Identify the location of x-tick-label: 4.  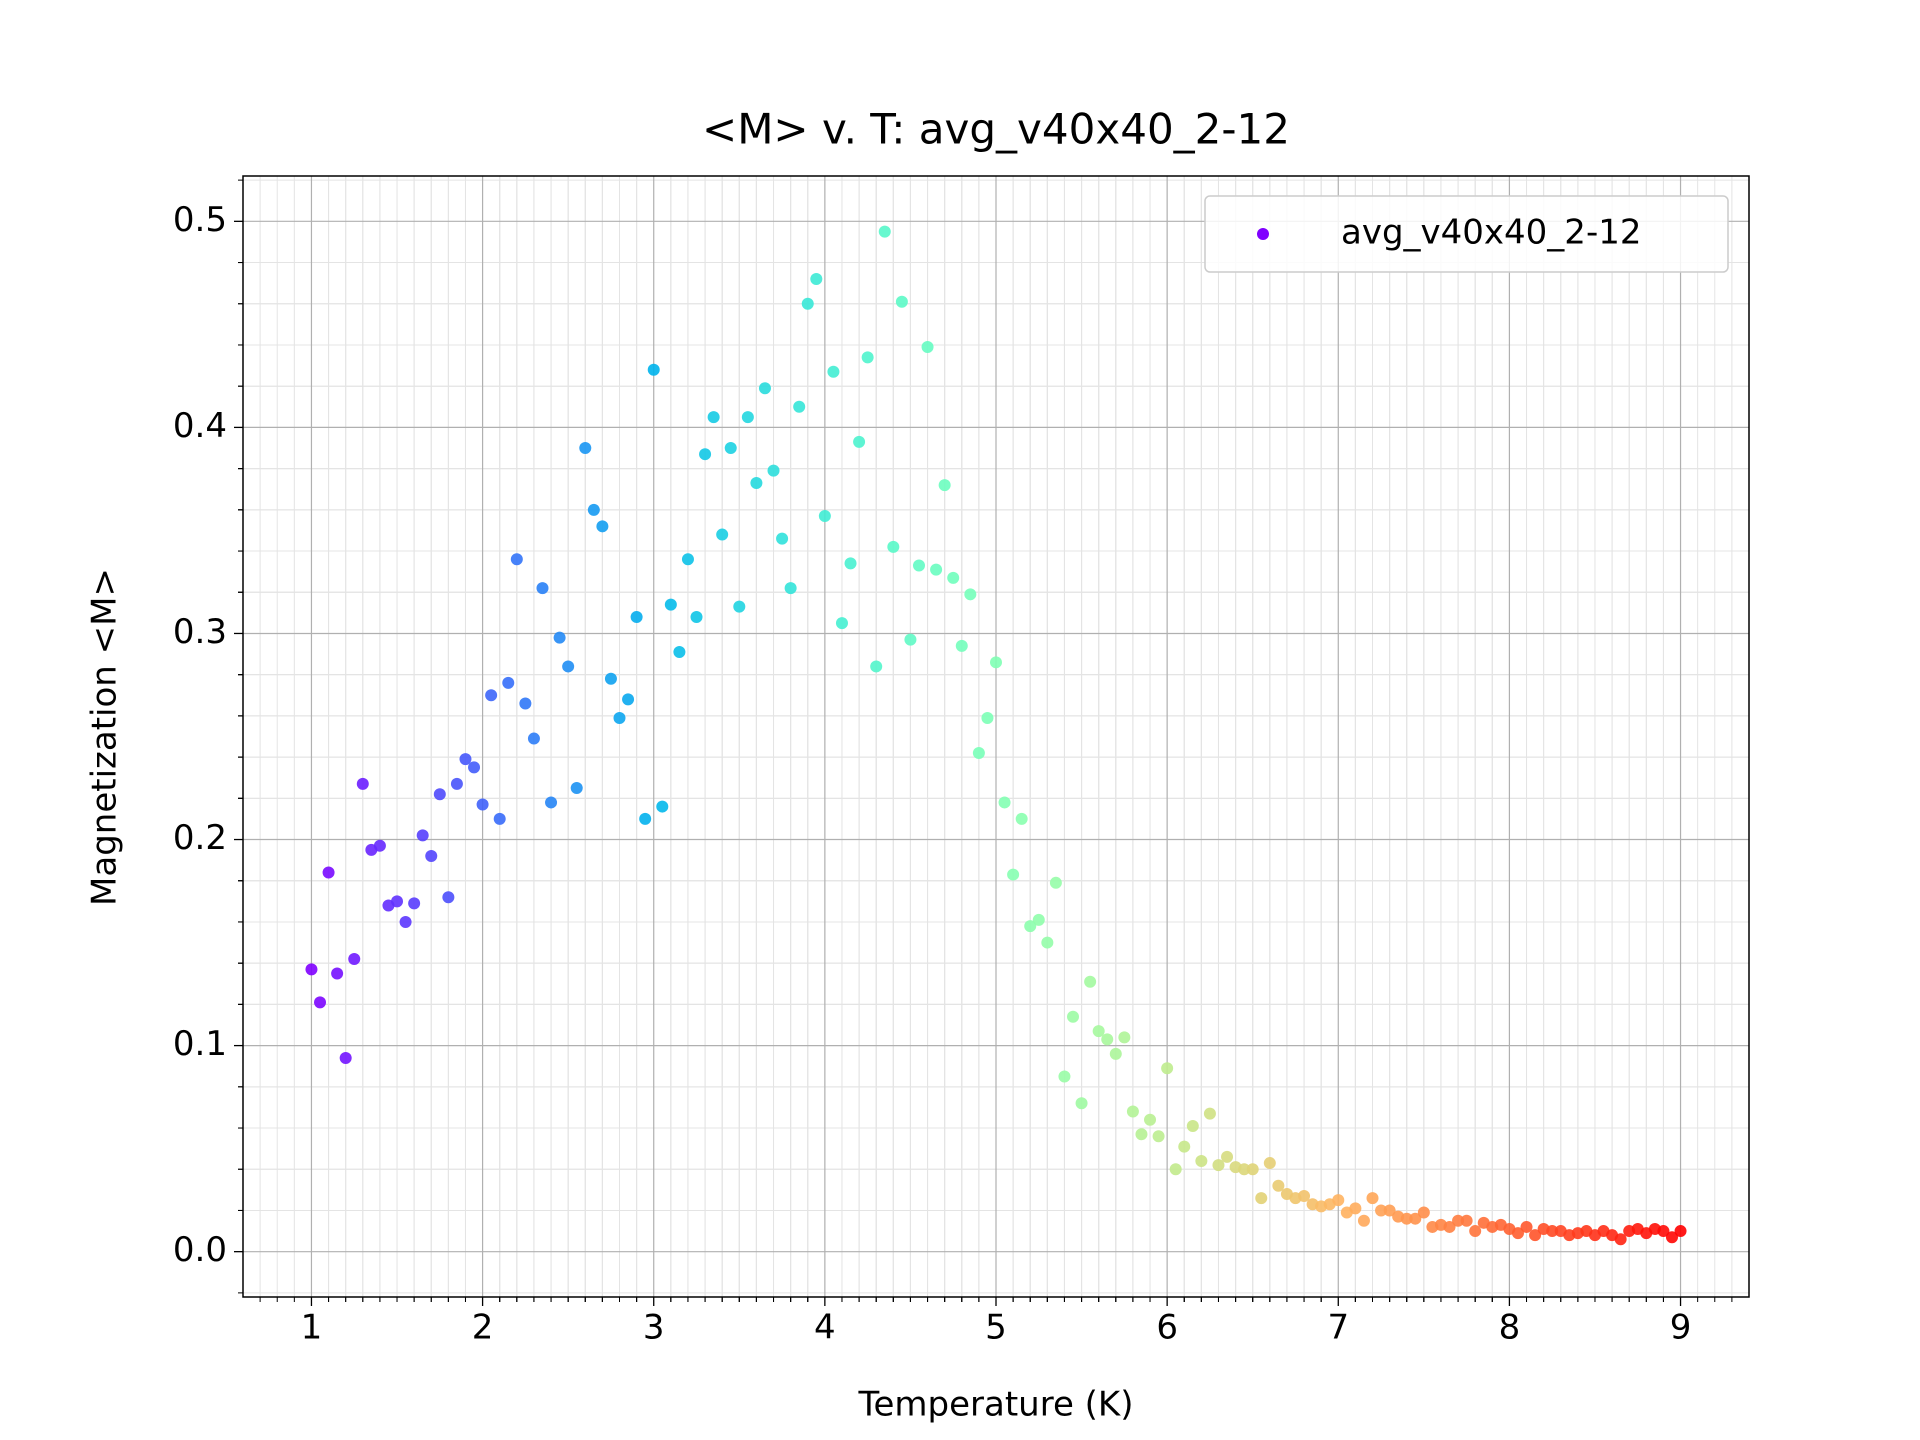
(825, 1328).